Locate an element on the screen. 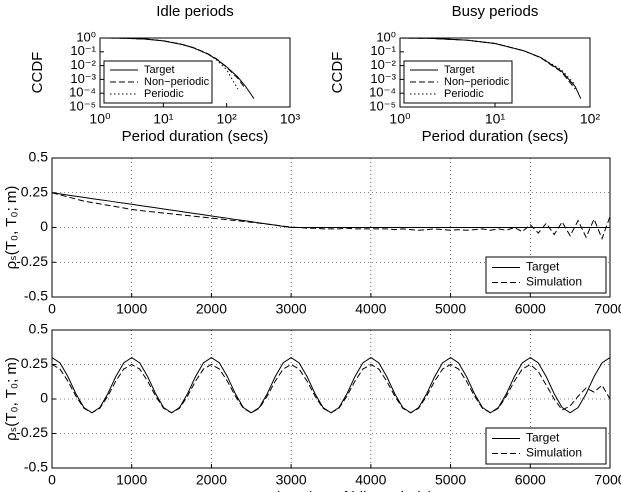 The height and width of the screenshot is (492, 621). x-axis-label: Lag m (number of idle periods) is located at coordinates (331, 490).